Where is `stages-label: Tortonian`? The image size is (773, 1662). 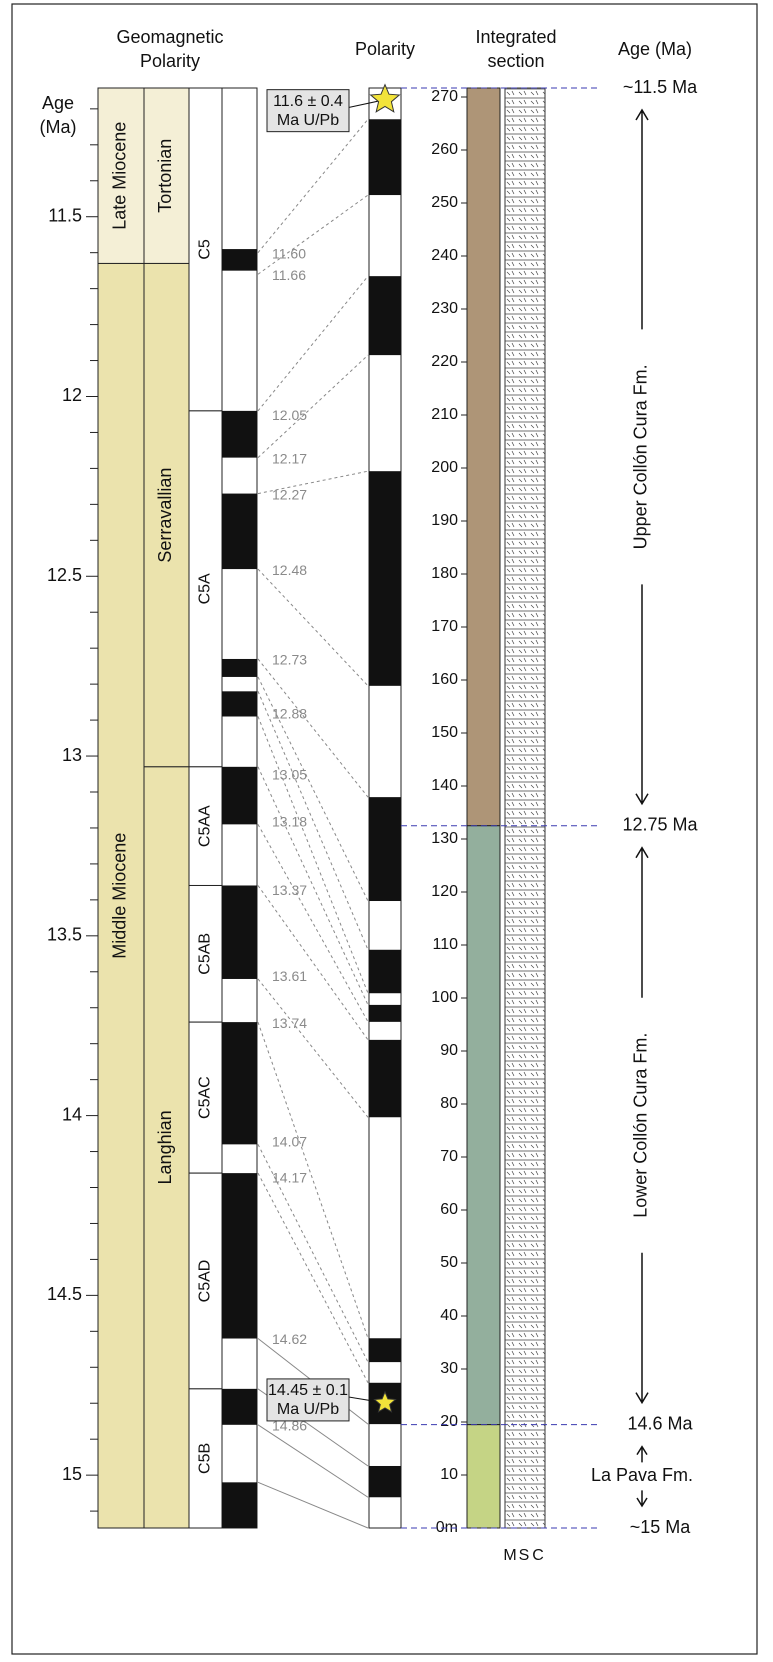
stages-label: Tortonian is located at coordinates (165, 176).